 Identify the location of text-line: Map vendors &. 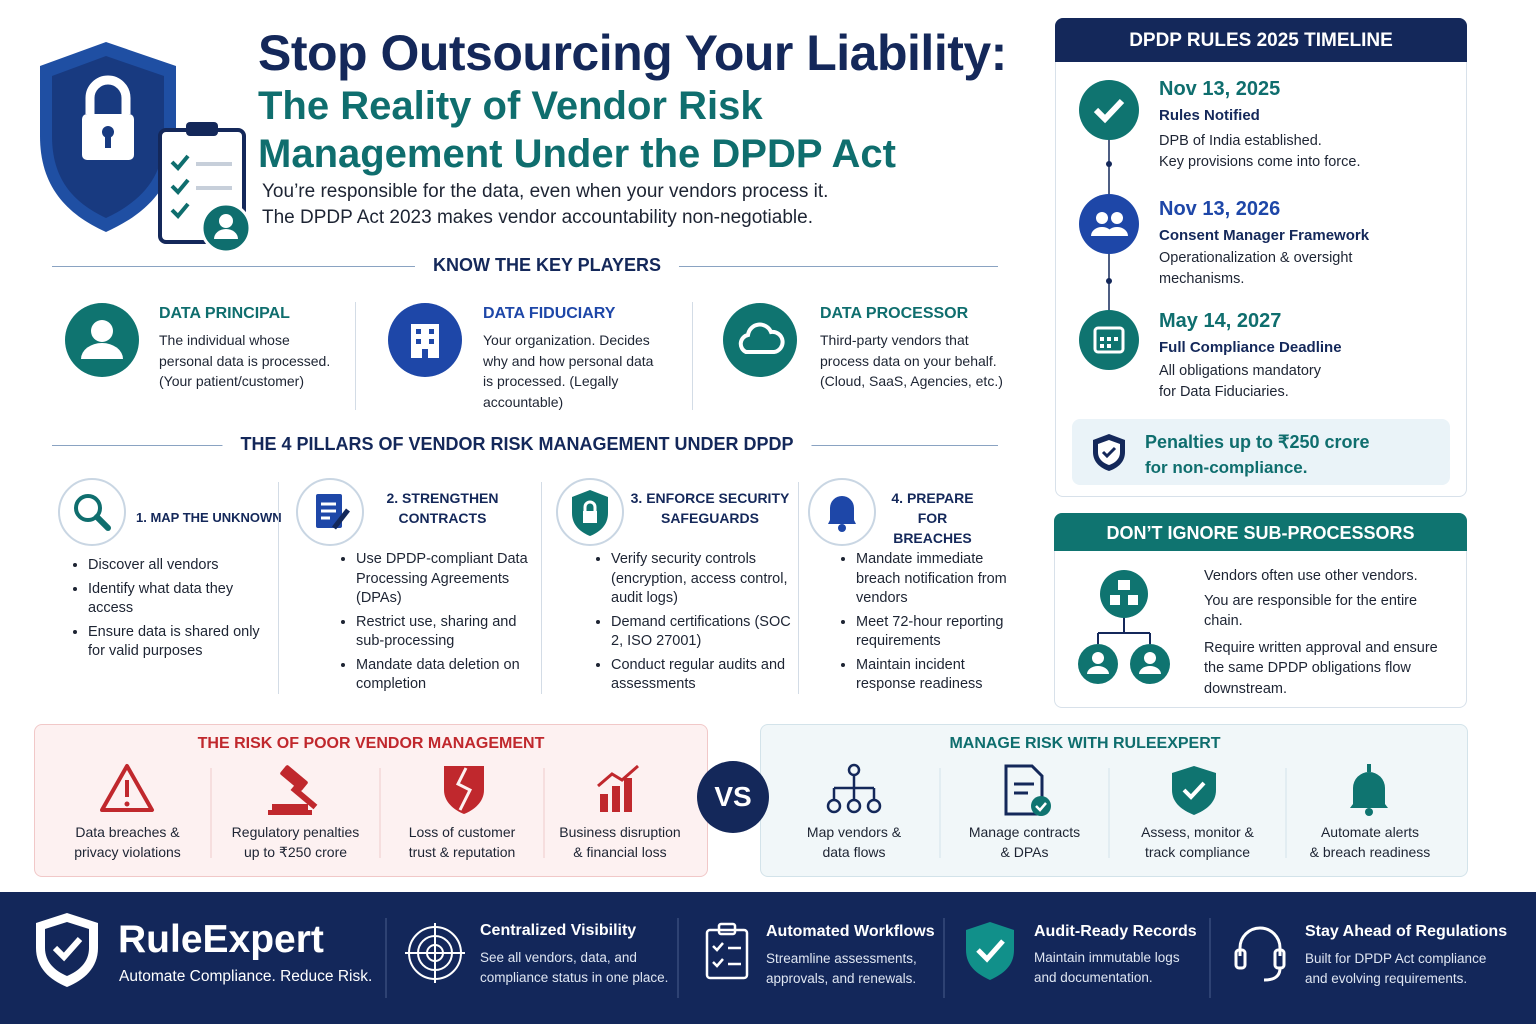
(854, 832).